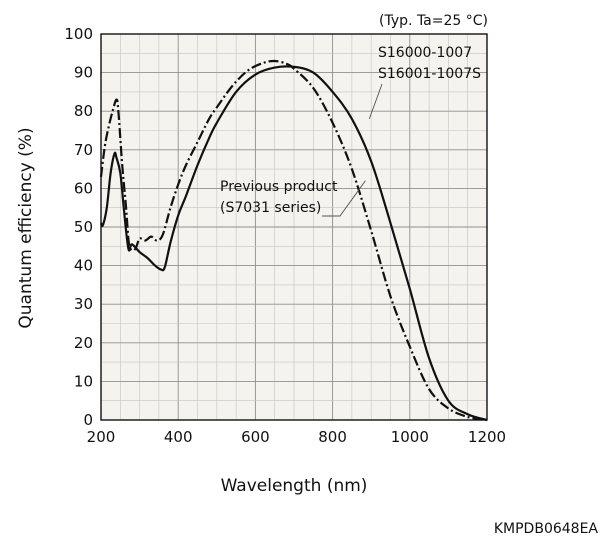  What do you see at coordinates (83, 304) in the screenshot?
I see `y-tick-label: 30` at bounding box center [83, 304].